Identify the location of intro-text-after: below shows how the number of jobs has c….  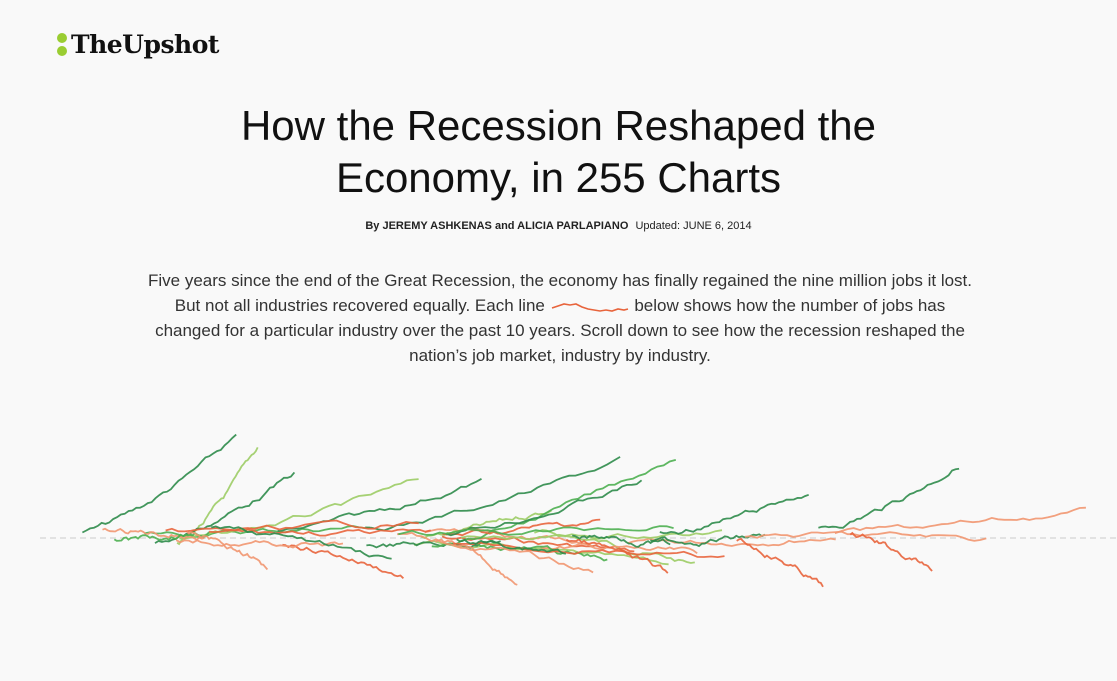
(560, 330).